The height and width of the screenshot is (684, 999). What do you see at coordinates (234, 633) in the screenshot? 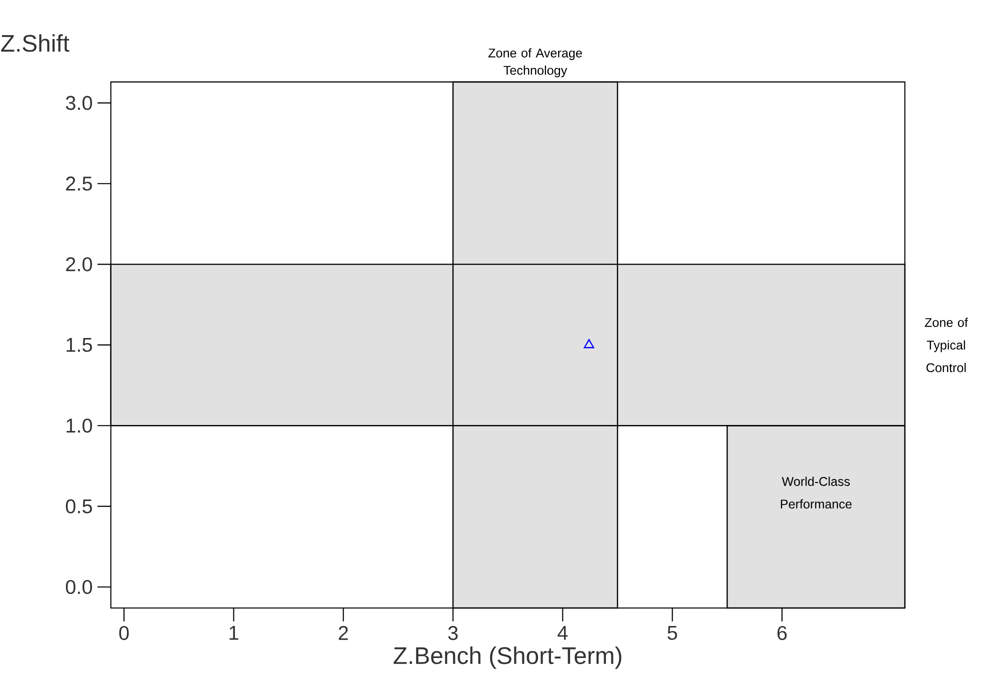
I see `x-tick-label: 1` at bounding box center [234, 633].